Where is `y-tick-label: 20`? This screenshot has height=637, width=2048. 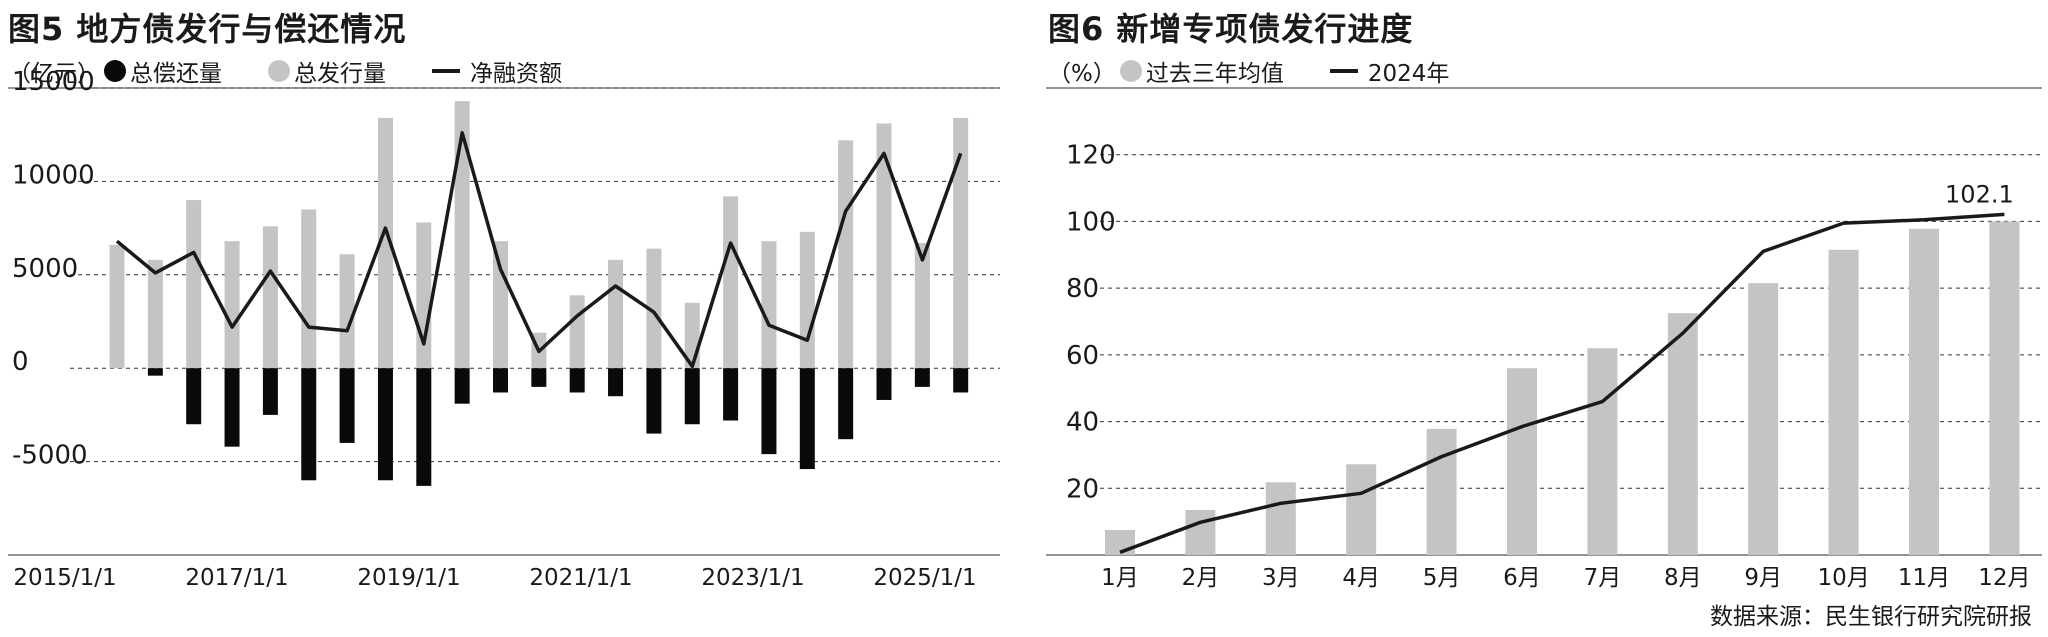 y-tick-label: 20 is located at coordinates (1082, 489).